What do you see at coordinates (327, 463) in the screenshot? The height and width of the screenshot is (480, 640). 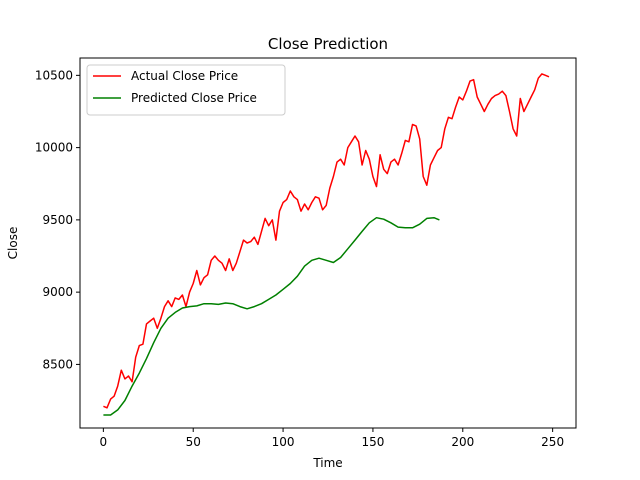 I see `x-axis-label: Time` at bounding box center [327, 463].